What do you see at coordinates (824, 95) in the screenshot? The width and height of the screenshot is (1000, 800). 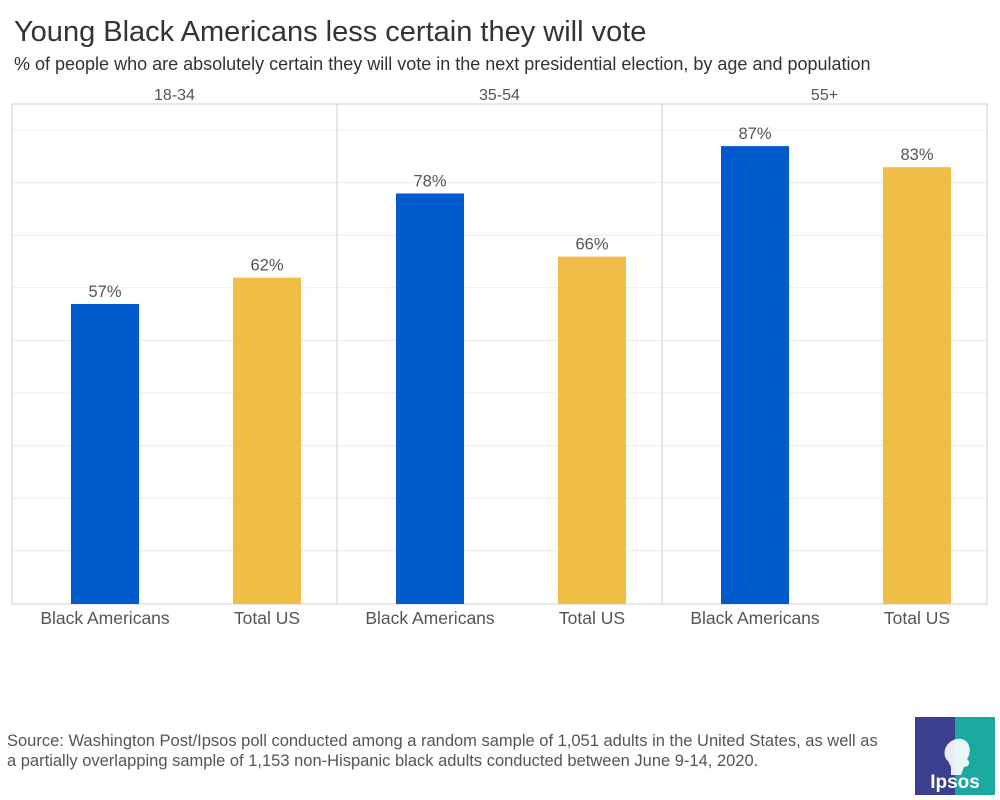 I see `facet-label-55+: 55+` at bounding box center [824, 95].